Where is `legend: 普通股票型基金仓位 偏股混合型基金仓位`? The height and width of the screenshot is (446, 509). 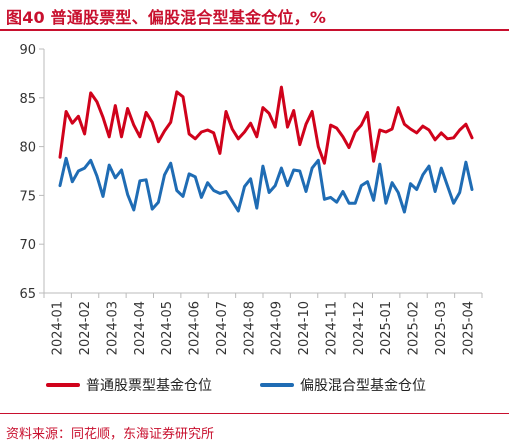
legend: 普通股票型基金仓位 偏股混合型基金仓位 is located at coordinates (236, 385).